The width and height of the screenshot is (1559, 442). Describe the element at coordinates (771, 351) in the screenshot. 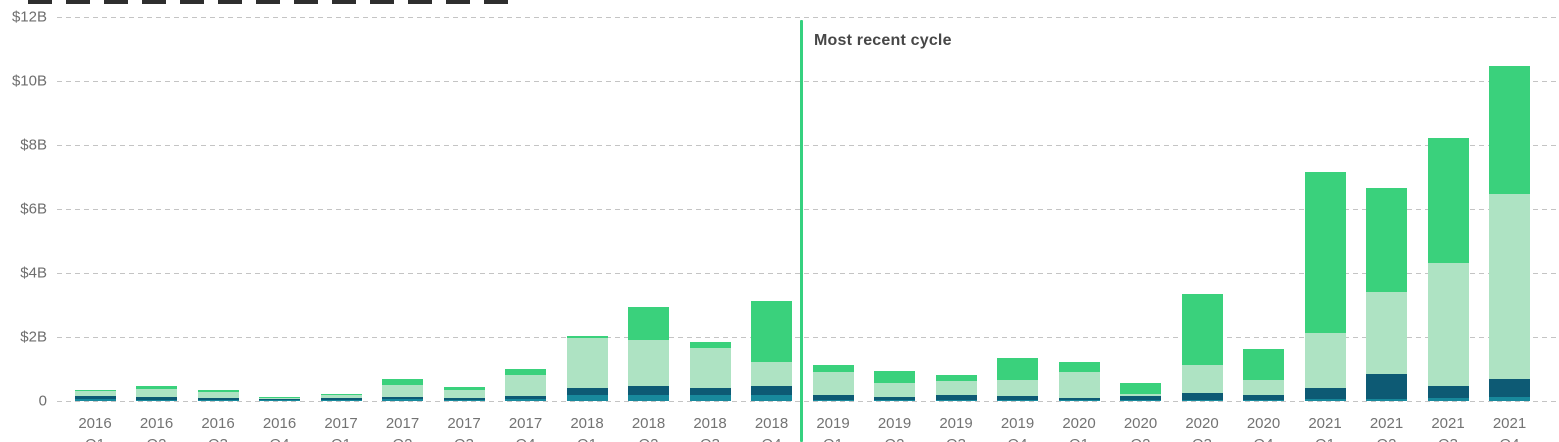

I see `stacked-bar-2018-q4` at that location.